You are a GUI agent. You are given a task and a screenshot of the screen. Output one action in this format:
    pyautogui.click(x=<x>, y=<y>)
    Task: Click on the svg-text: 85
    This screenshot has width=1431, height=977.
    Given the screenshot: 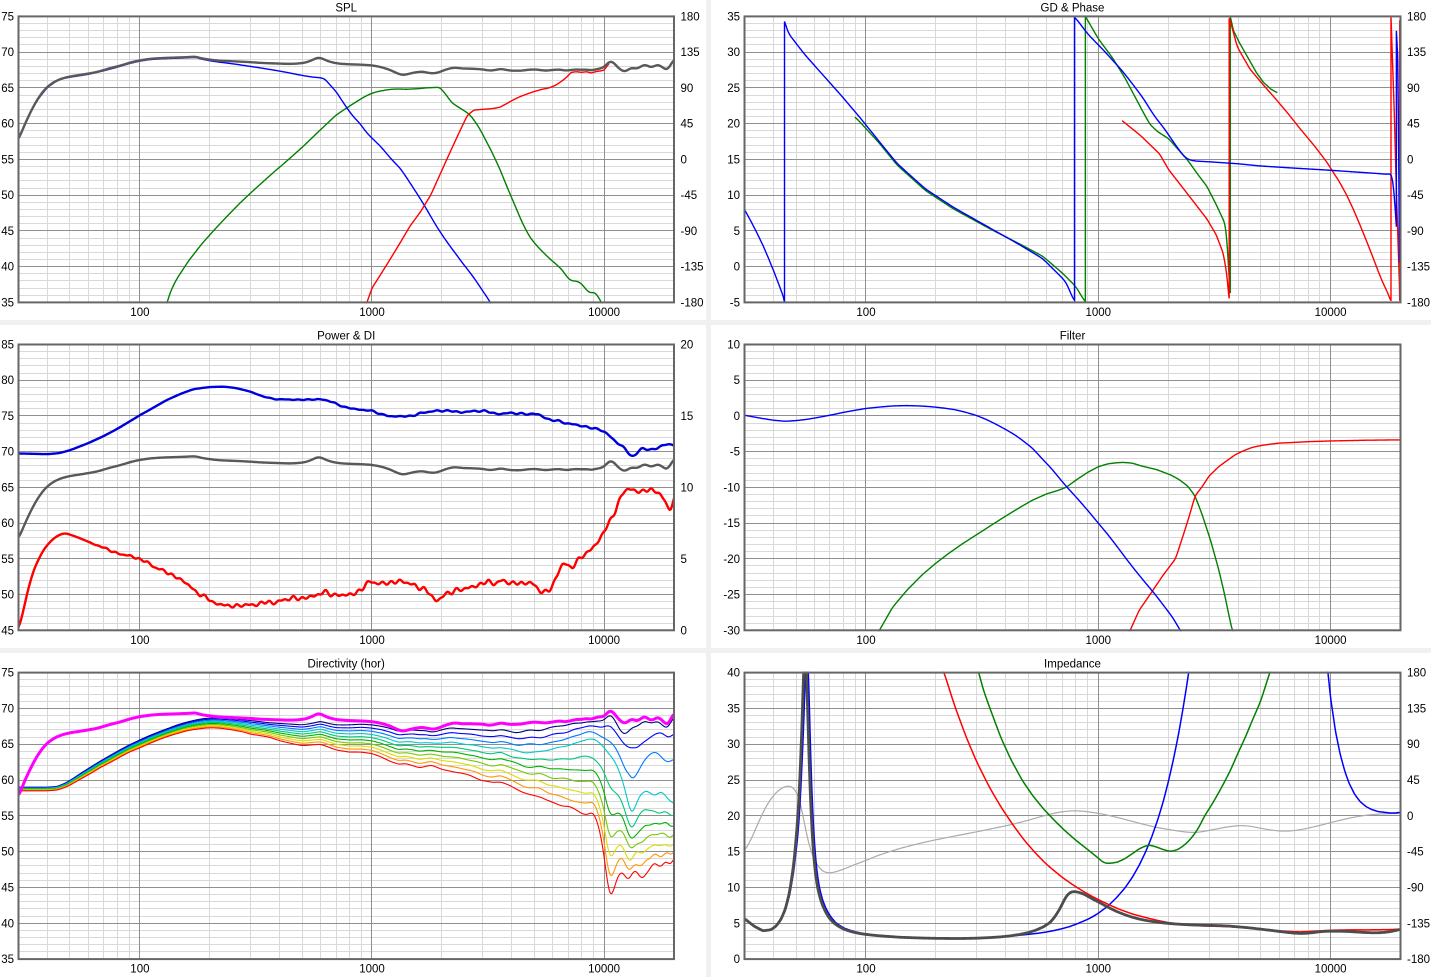 What is the action you would take?
    pyautogui.click(x=7, y=346)
    